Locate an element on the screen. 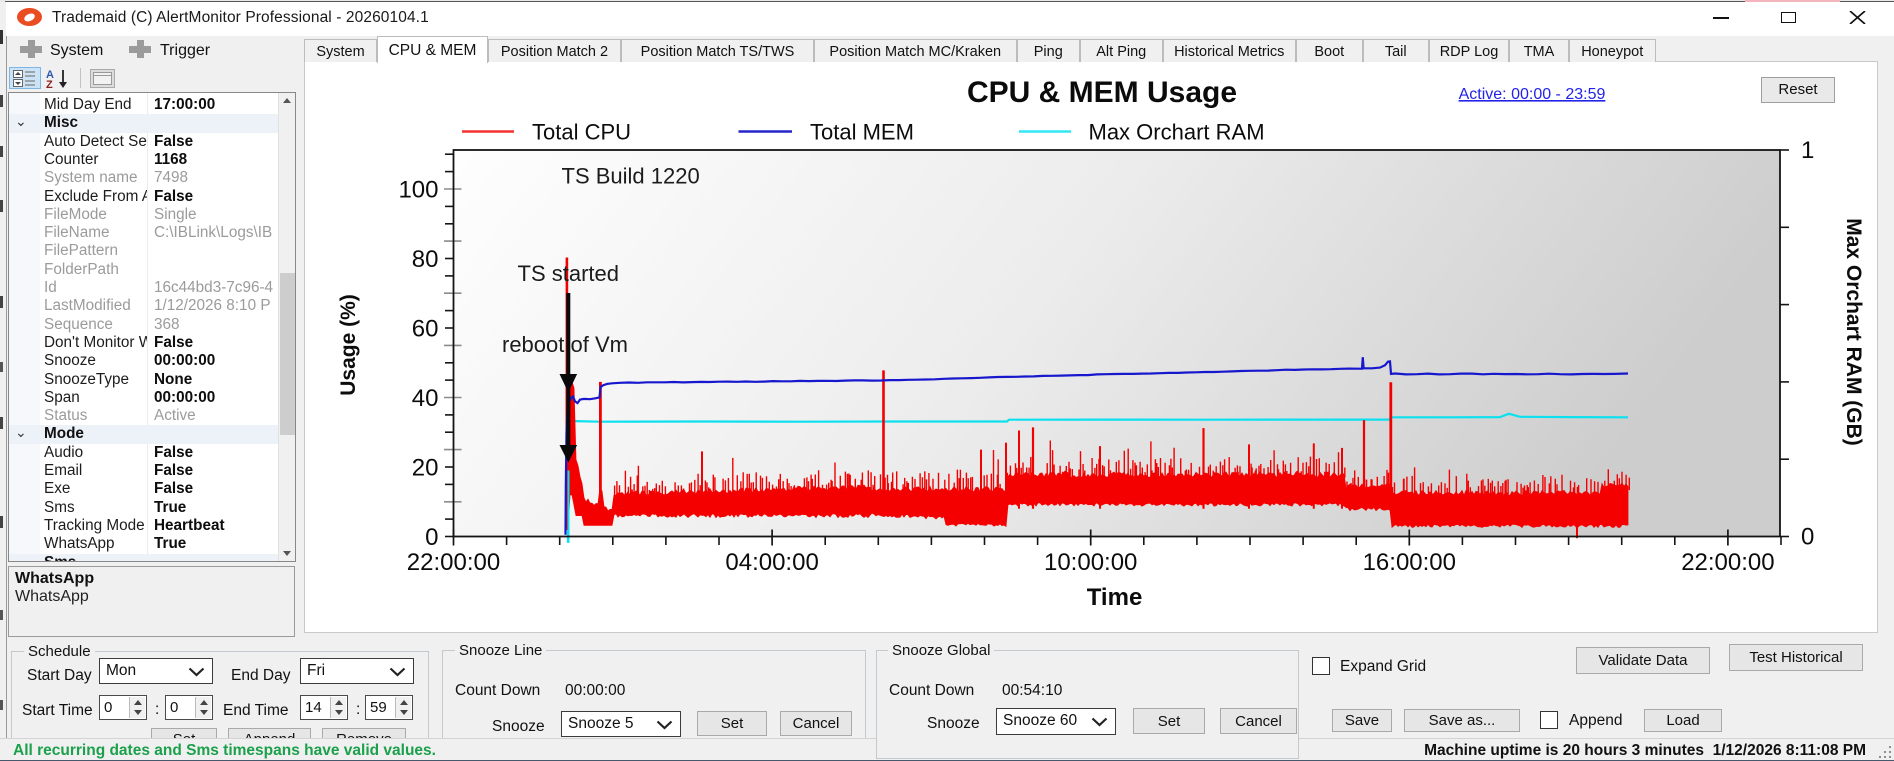 This screenshot has height=761, width=1894. svg-text: reboot of Vm is located at coordinates (565, 344).